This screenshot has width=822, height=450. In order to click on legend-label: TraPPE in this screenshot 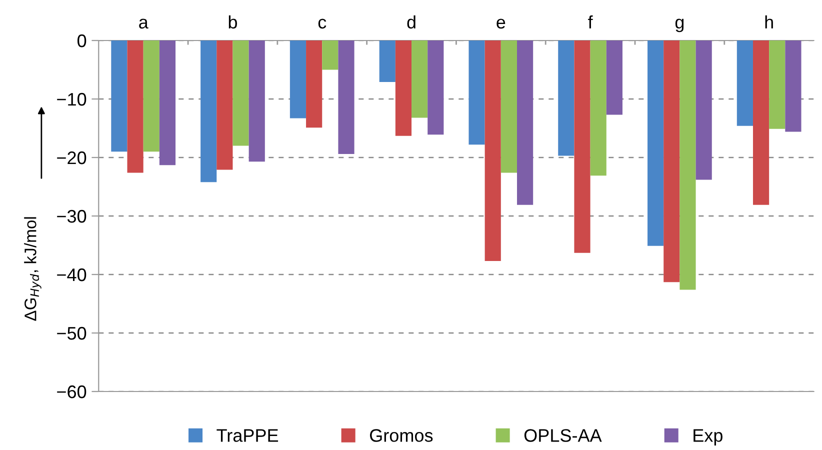, I will do `click(247, 435)`.